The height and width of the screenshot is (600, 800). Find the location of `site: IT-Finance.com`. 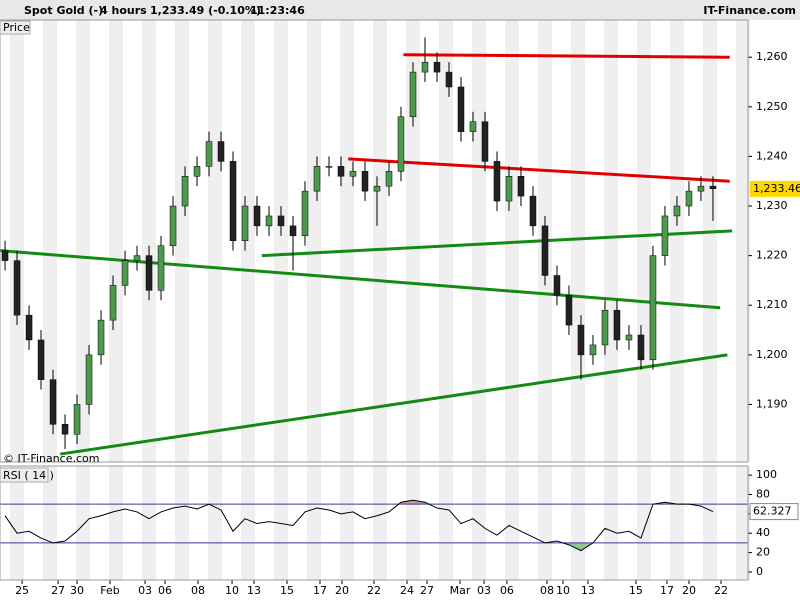

site: IT-Finance.com is located at coordinates (749, 10).